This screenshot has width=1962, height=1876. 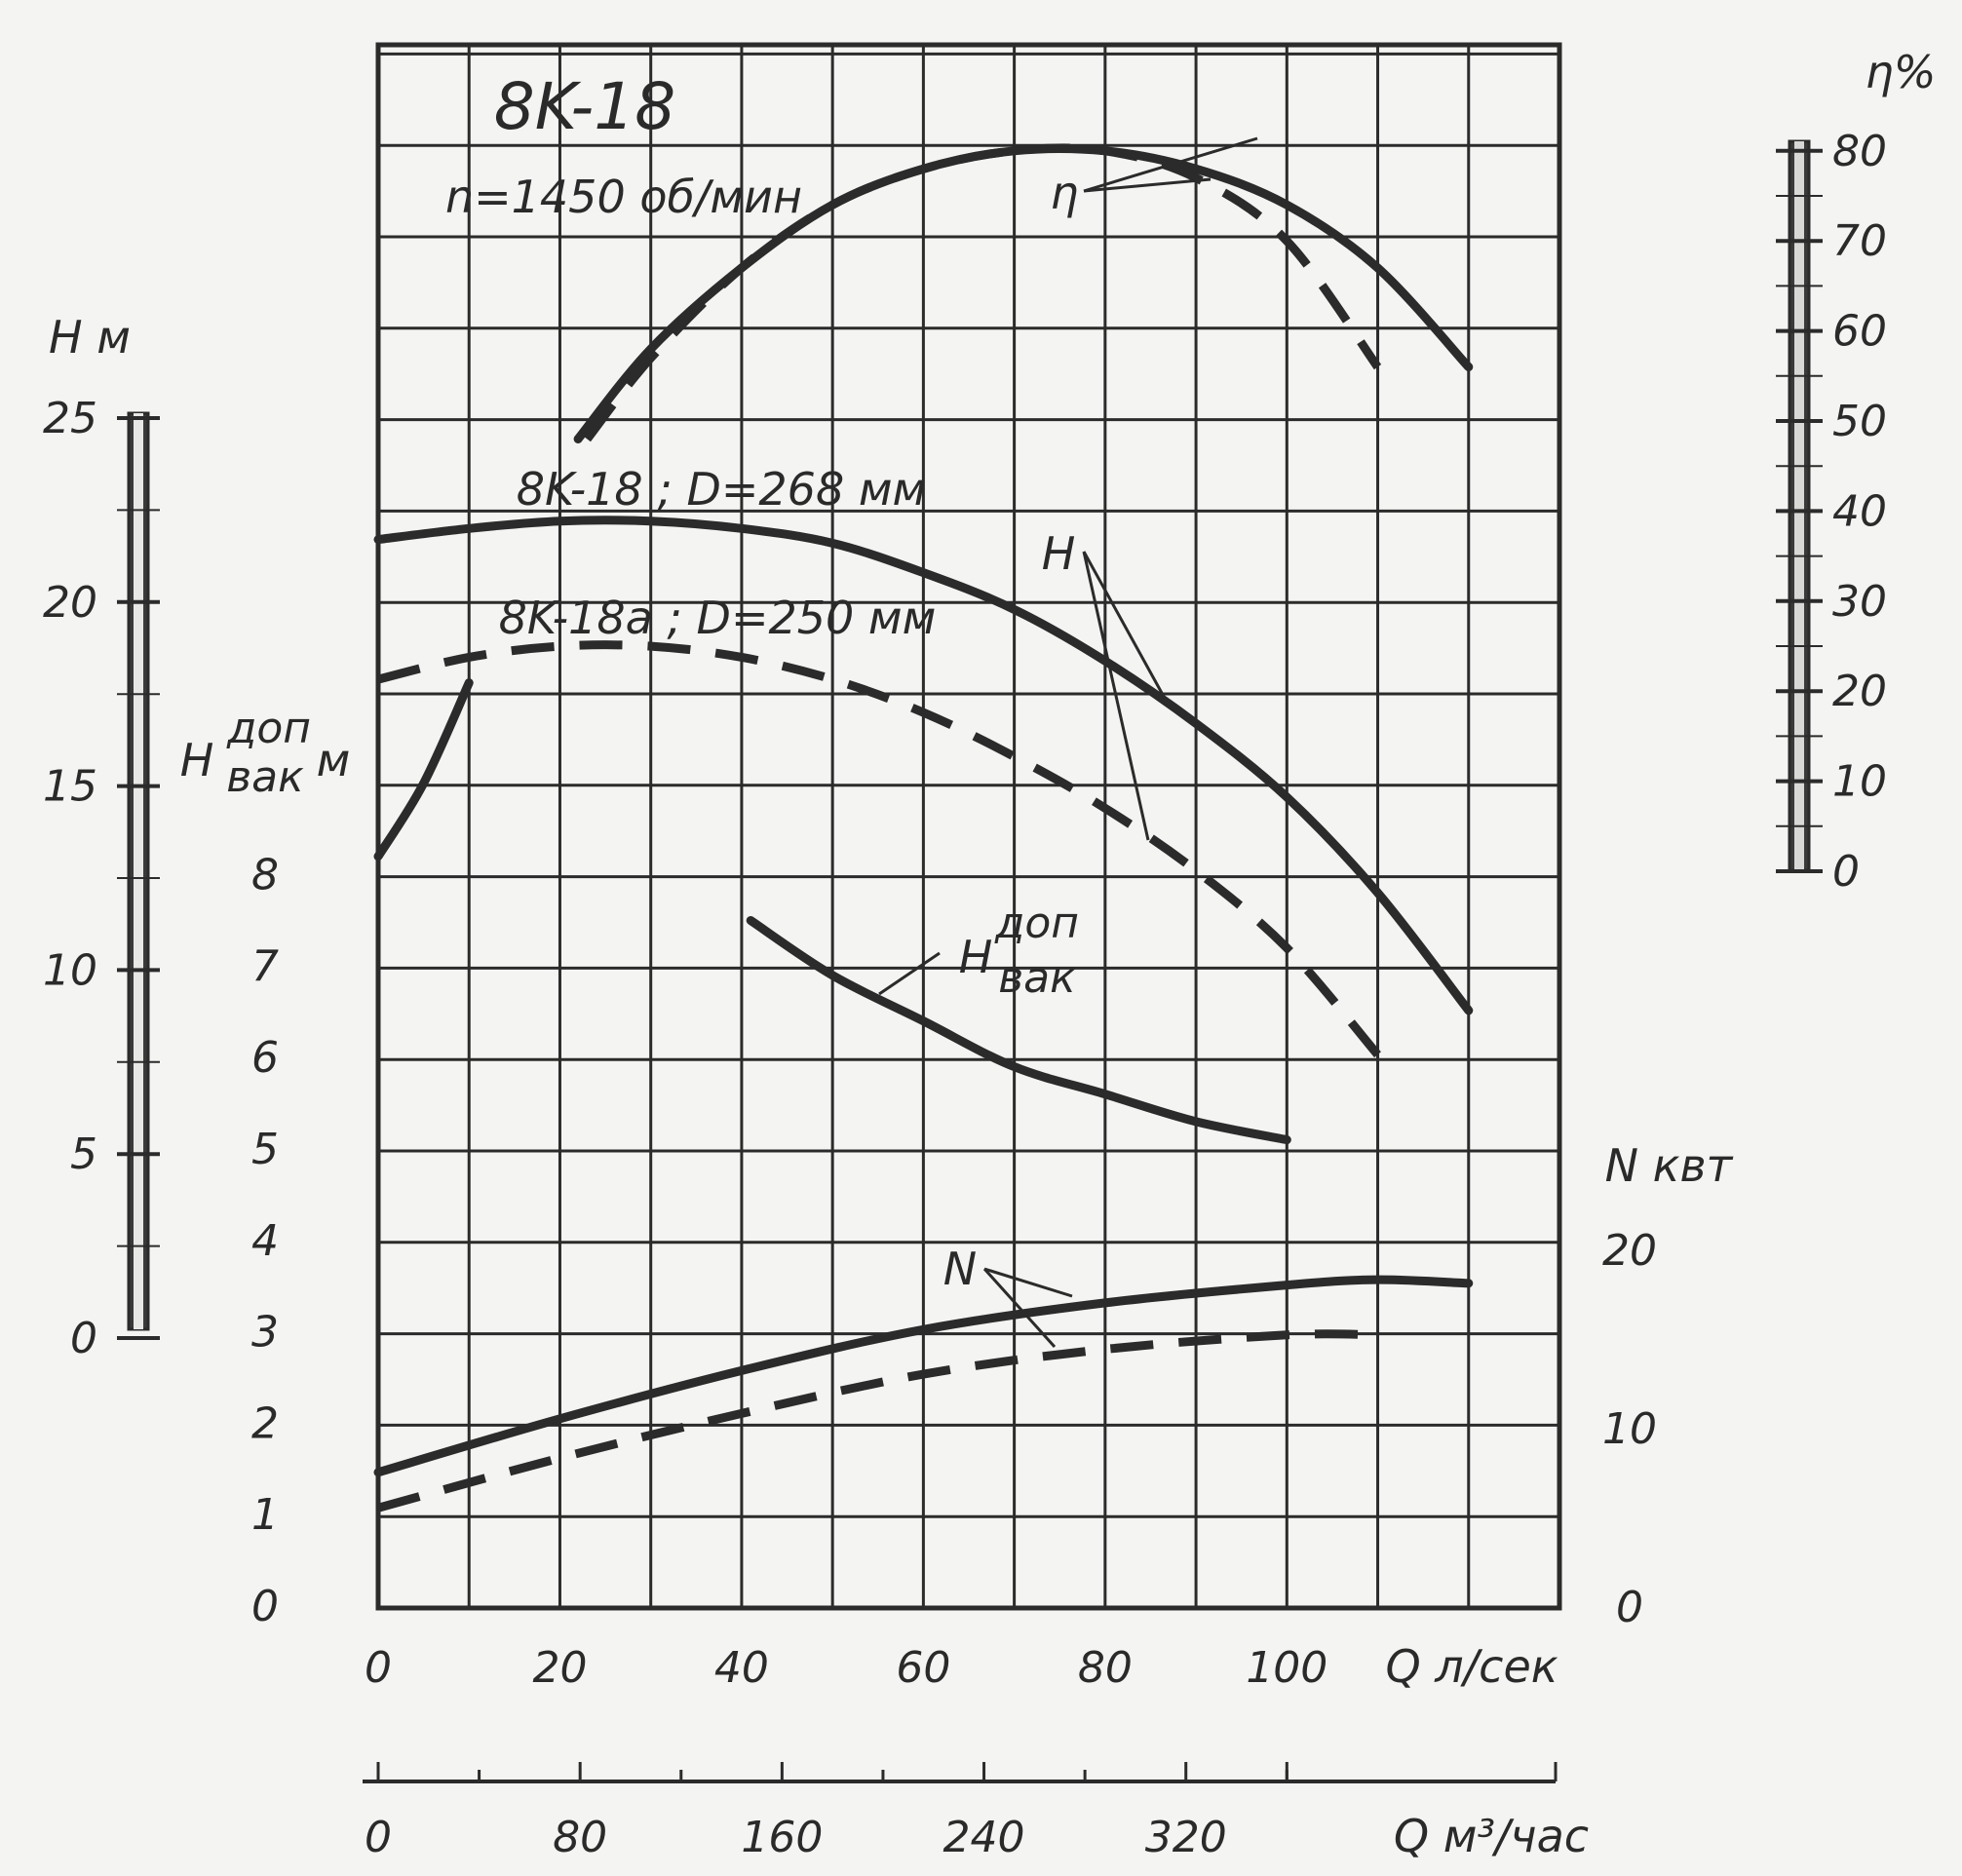 What do you see at coordinates (1860, 602) in the screenshot?
I see `efficiency-tick-label: 30` at bounding box center [1860, 602].